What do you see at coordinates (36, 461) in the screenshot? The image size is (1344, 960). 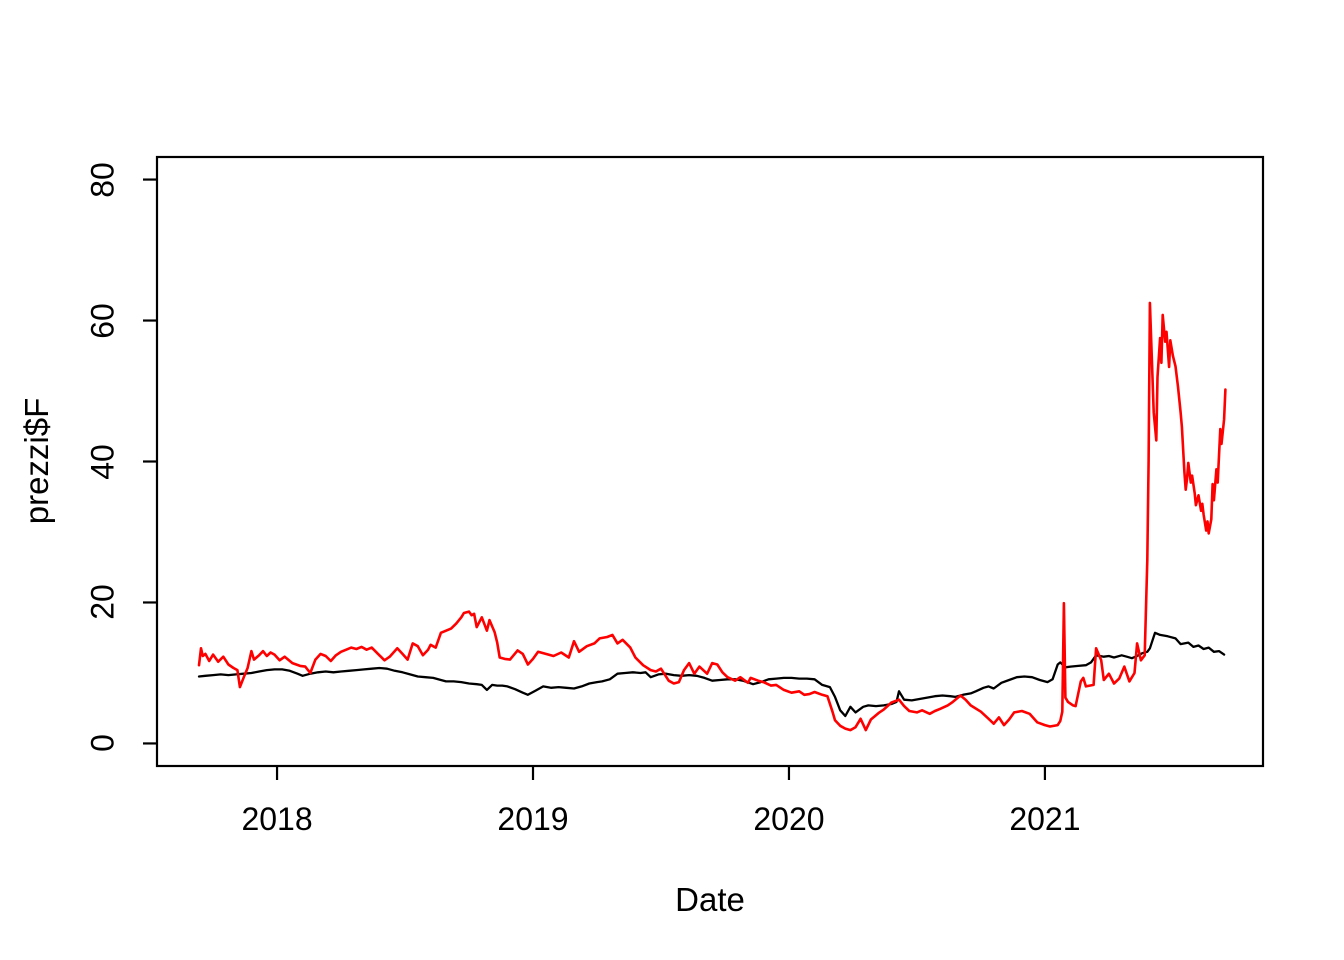 I see `y-axis-title: prezzi$F` at bounding box center [36, 461].